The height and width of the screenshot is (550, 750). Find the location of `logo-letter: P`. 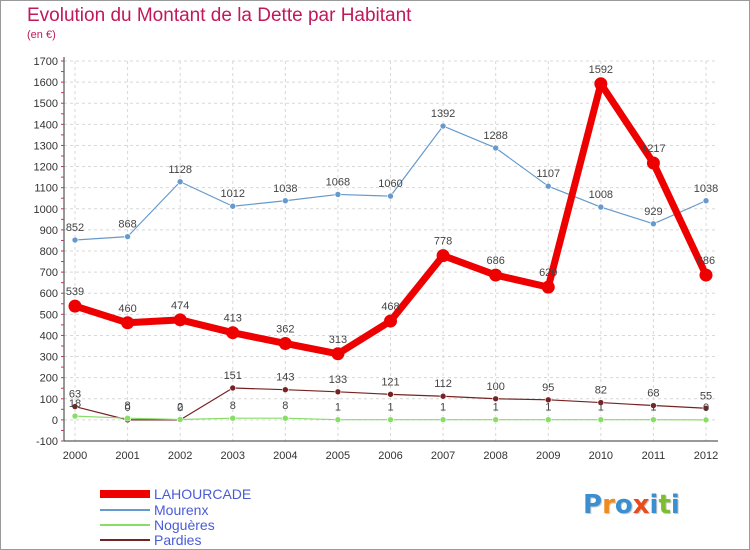

logo-letter: P is located at coordinates (593, 505).